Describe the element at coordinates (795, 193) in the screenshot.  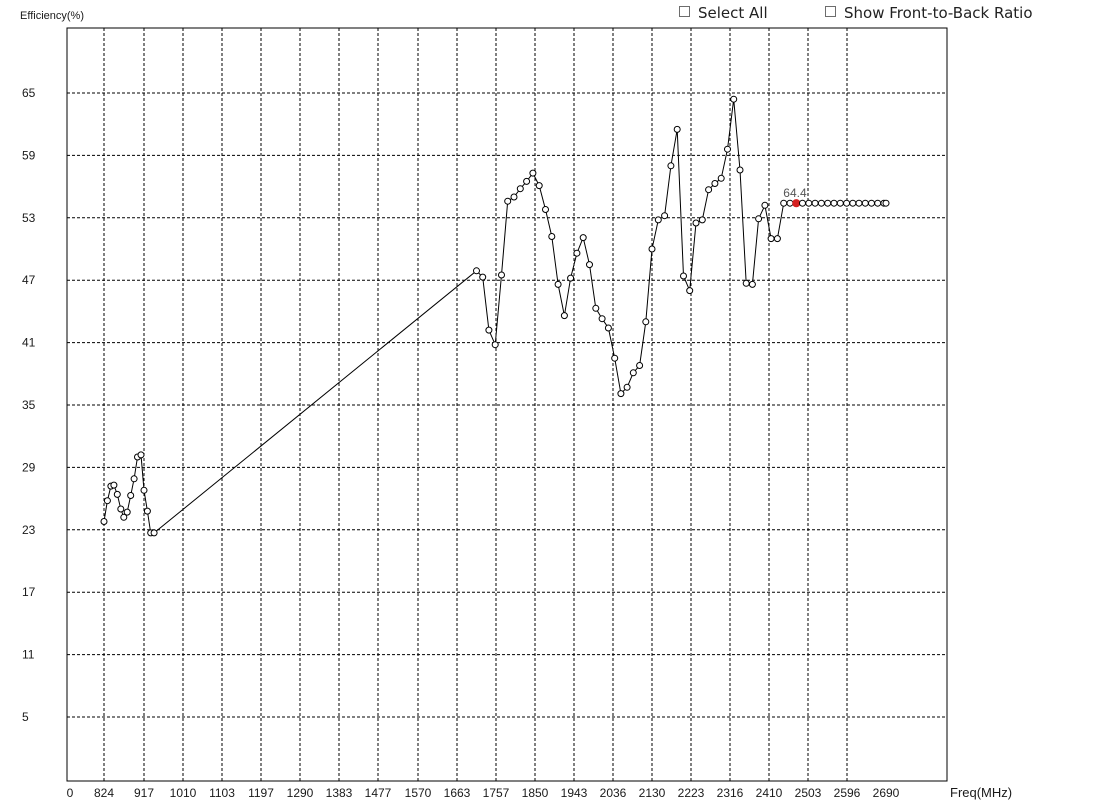
I see `highlight-value-label: 64.4` at that location.